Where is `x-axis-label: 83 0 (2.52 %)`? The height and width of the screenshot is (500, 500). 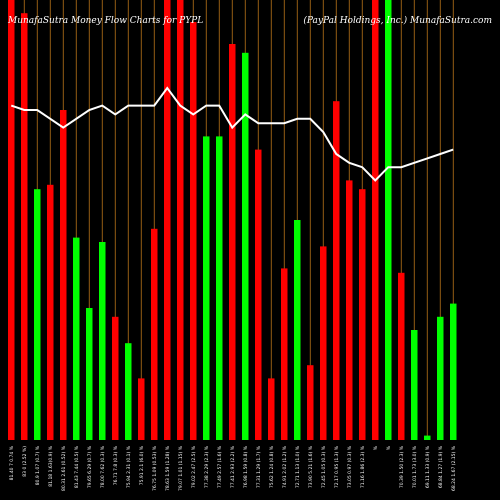
x-axis-label: 83 0 (2.52 %) is located at coordinates (25, 461).